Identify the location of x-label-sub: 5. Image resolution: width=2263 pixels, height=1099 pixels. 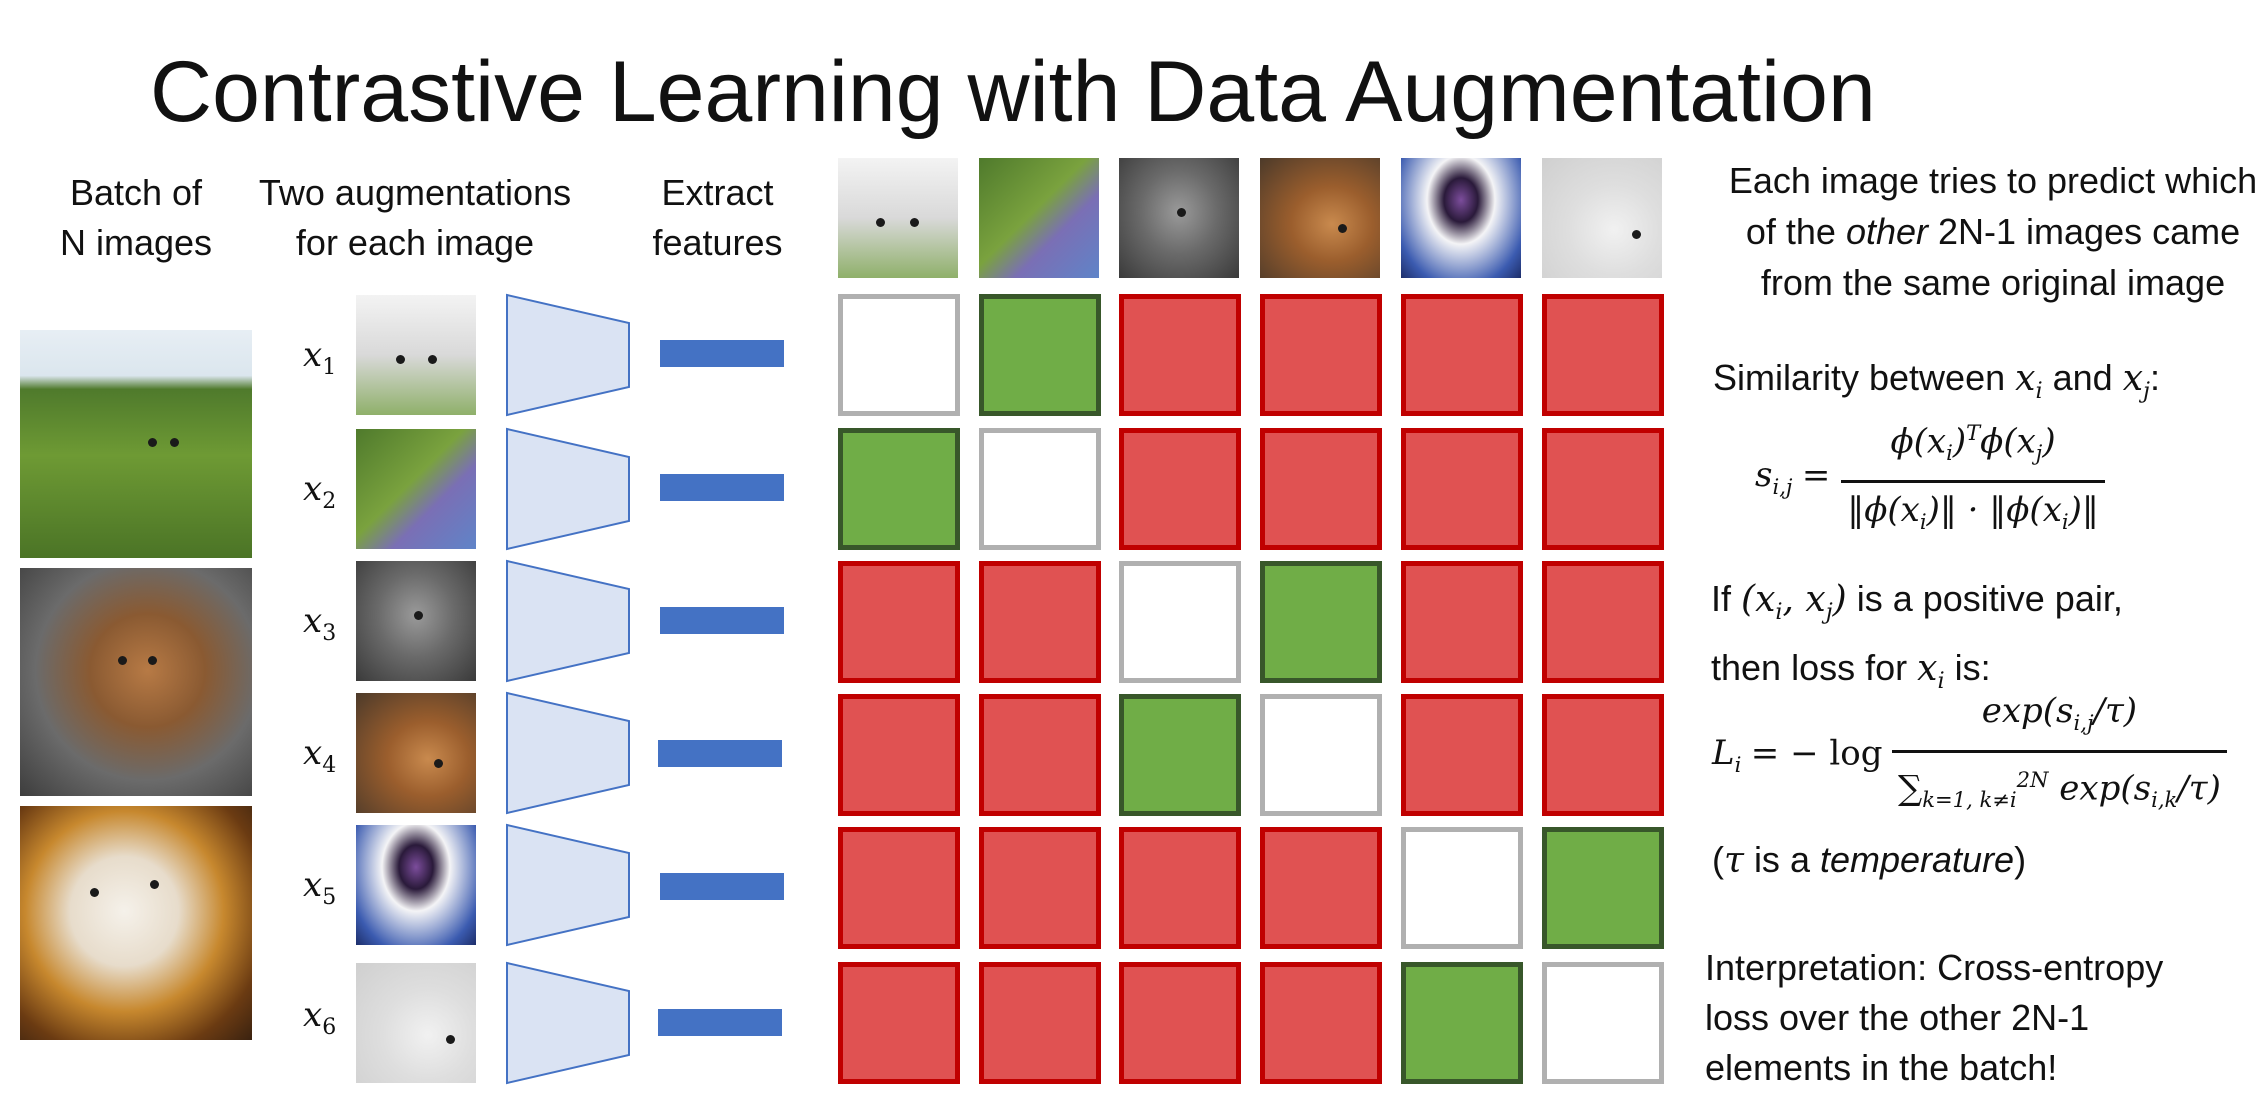
(329, 897).